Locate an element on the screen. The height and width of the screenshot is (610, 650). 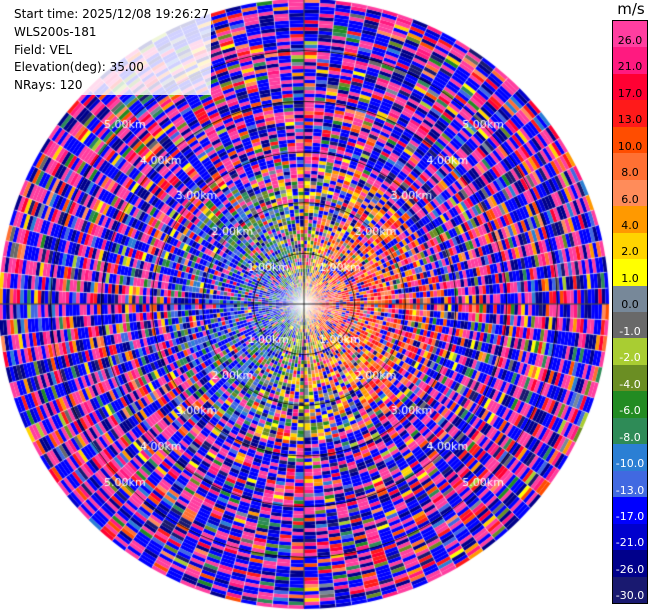
start-time-label: Start time: 2025/12/08 19:26:27 is located at coordinates (111, 14).